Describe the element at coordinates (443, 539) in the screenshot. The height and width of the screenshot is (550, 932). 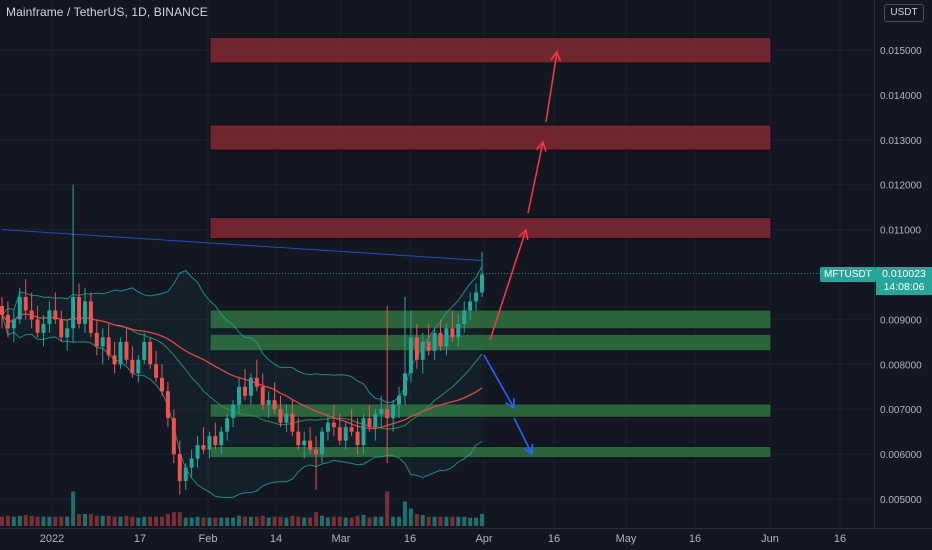
I see `time-scale: 2022 17 Feb 14 Mar 16 Apr 16 May 16 Jun 16` at that location.